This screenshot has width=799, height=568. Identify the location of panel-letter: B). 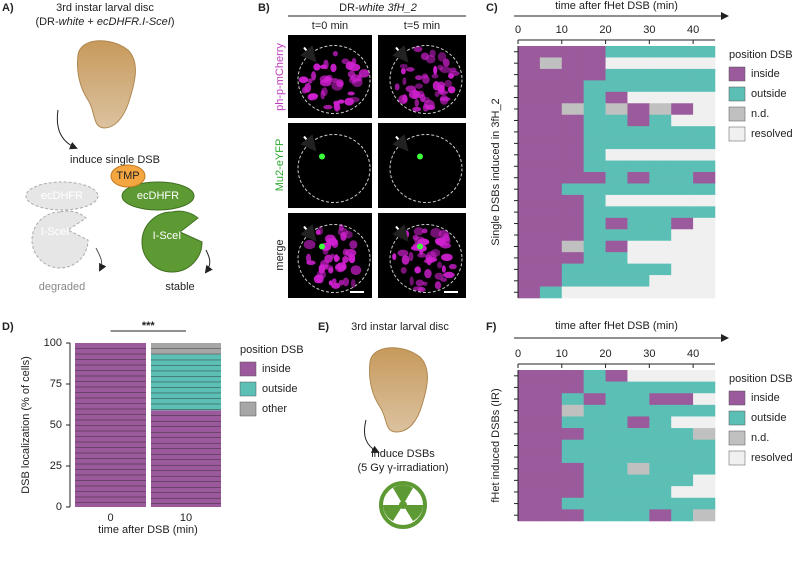
(264, 8).